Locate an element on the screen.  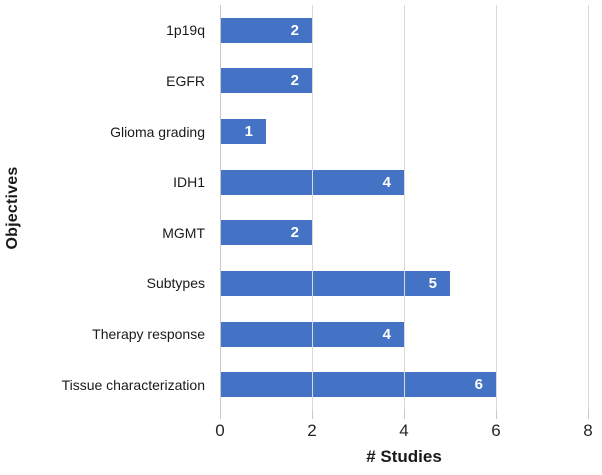
category-label: Subtypes is located at coordinates (175, 283).